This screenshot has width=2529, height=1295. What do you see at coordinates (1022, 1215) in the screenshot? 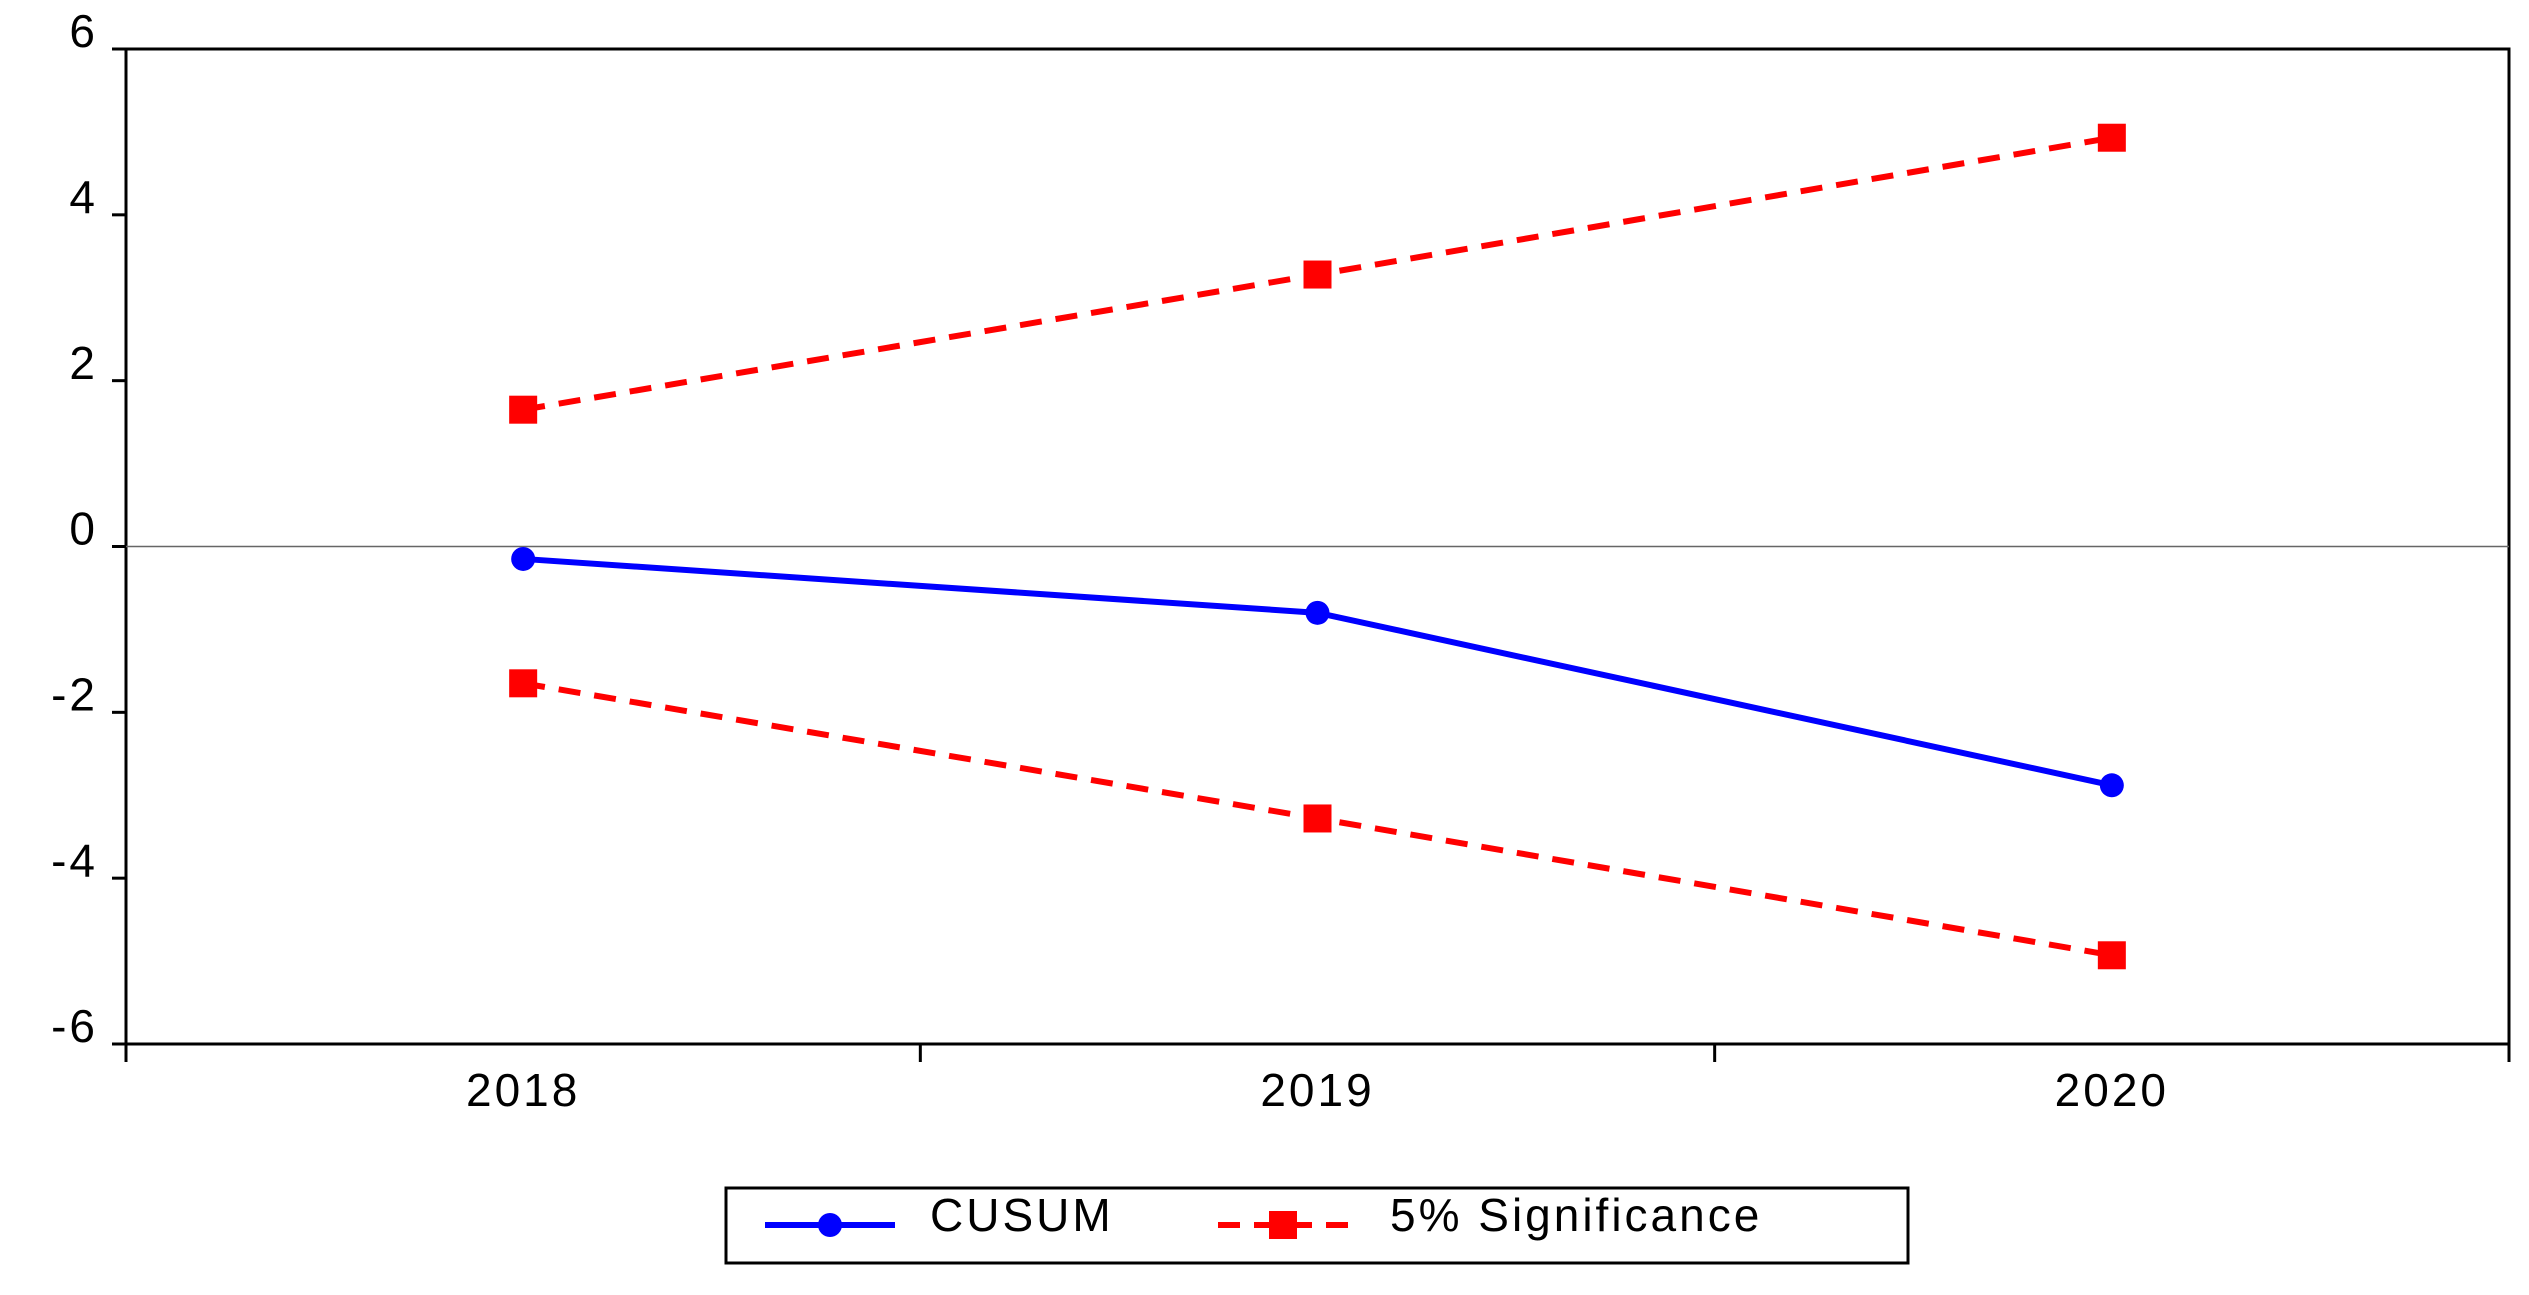
I see `legend-label: CUSUM` at bounding box center [1022, 1215].